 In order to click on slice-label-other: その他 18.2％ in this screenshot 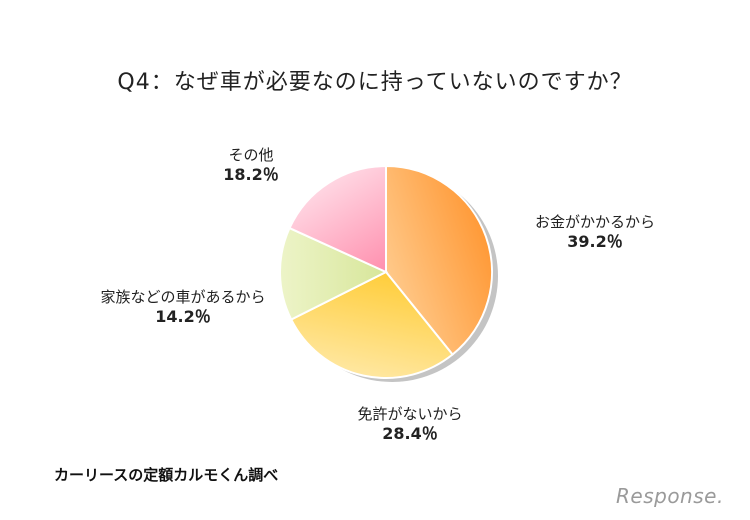, I will do `click(251, 165)`.